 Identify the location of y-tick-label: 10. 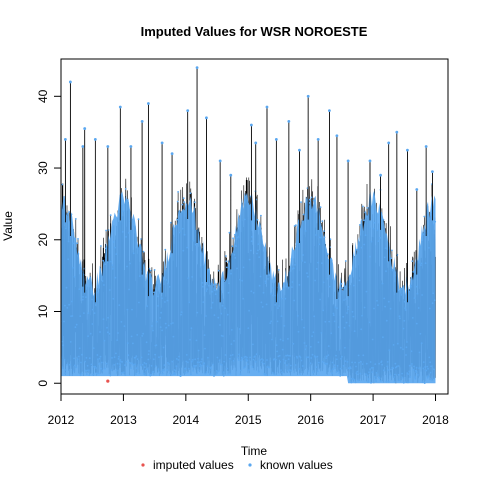
(43, 312).